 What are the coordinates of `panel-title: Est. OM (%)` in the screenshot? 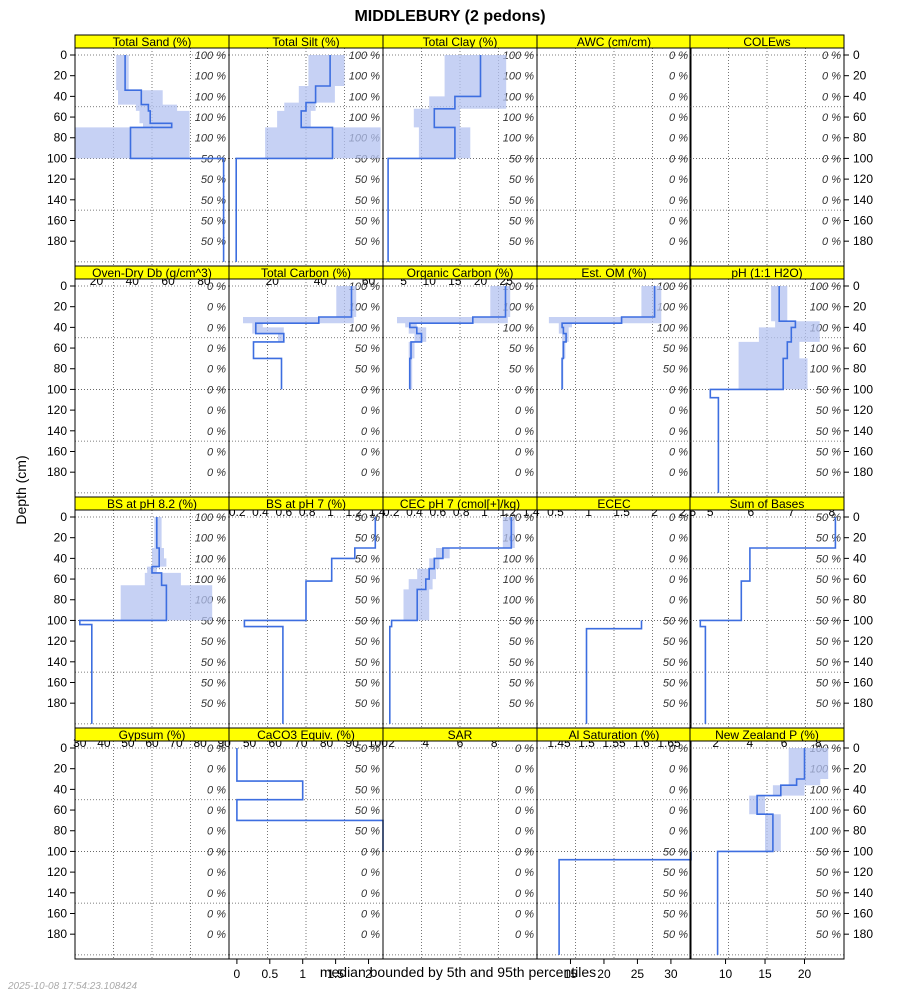 It's located at (613, 273).